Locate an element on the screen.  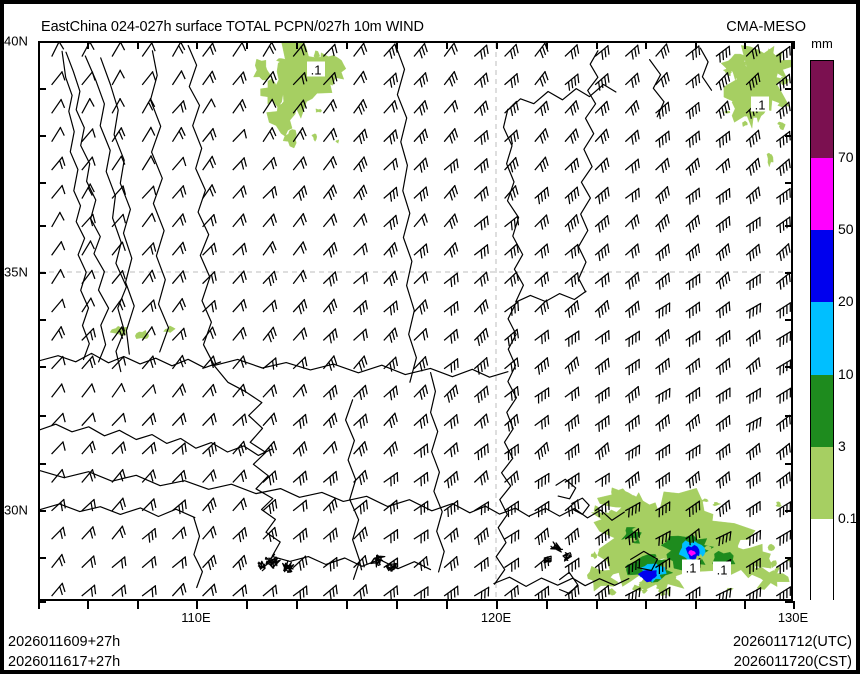
y-tick is located at coordinates (42, 42).